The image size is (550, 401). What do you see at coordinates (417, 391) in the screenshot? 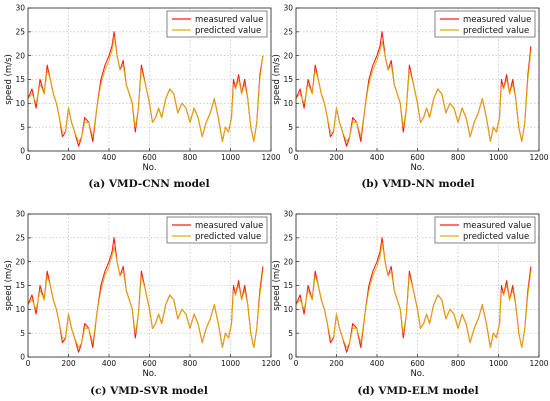
I see `panel-caption: (d) VMD-ELM model` at bounding box center [417, 391].